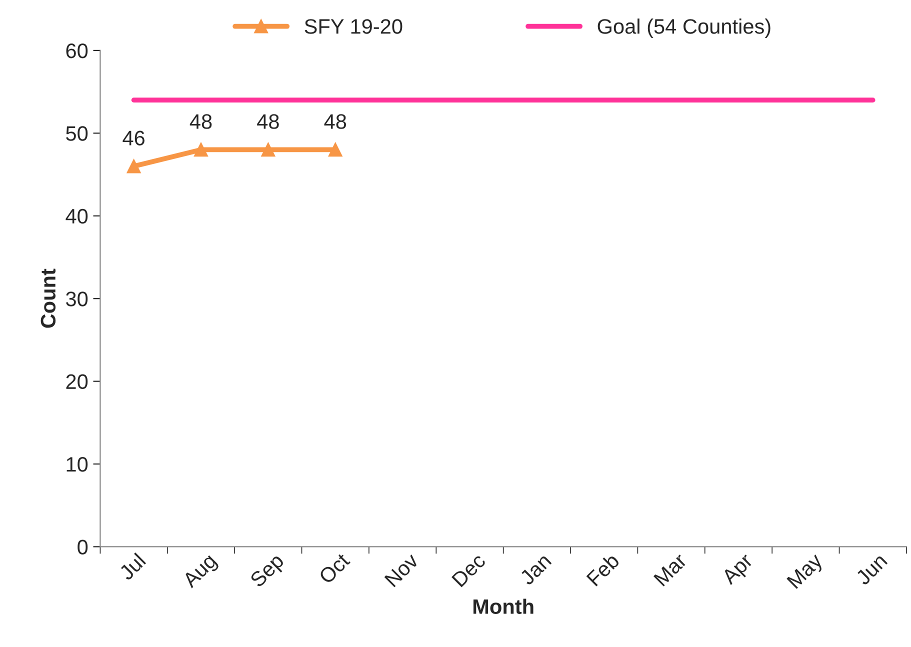  Describe the element at coordinates (77, 299) in the screenshot. I see `y-tick-label: 30` at that location.